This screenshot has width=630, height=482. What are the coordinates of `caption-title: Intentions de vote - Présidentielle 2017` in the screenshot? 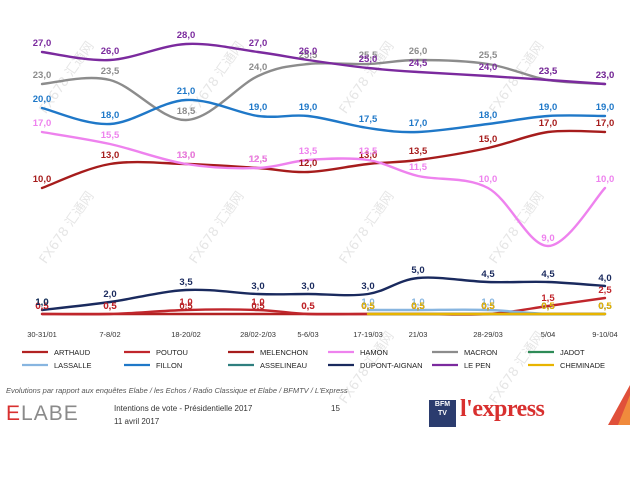 It's located at (183, 408).